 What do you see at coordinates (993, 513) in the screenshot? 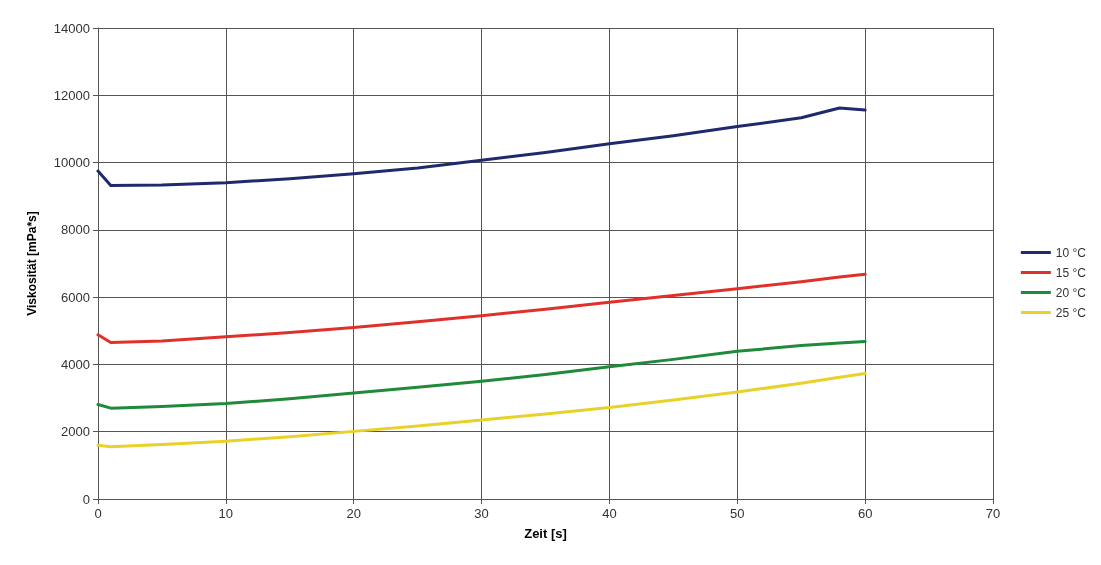
I see `x-tick-label: 70` at bounding box center [993, 513].